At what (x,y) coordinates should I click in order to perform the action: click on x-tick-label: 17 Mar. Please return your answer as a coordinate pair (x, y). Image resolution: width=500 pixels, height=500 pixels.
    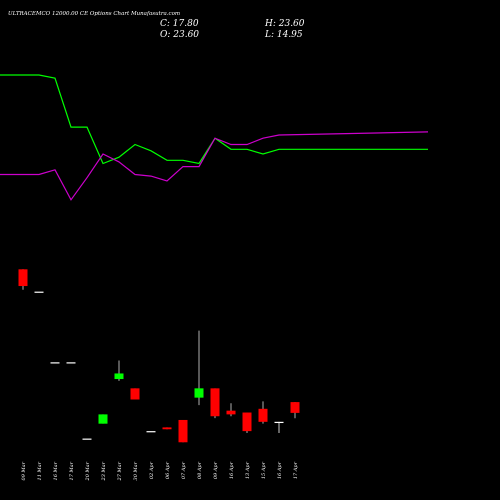
    Looking at the image, I should click on (72, 470).